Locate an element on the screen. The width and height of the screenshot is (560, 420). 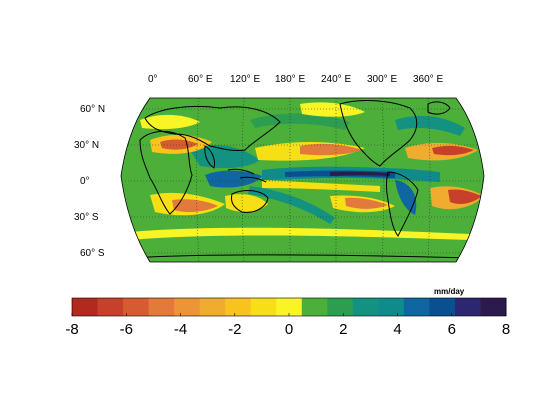
colorbar-tick-label: -2 is located at coordinates (234, 329).